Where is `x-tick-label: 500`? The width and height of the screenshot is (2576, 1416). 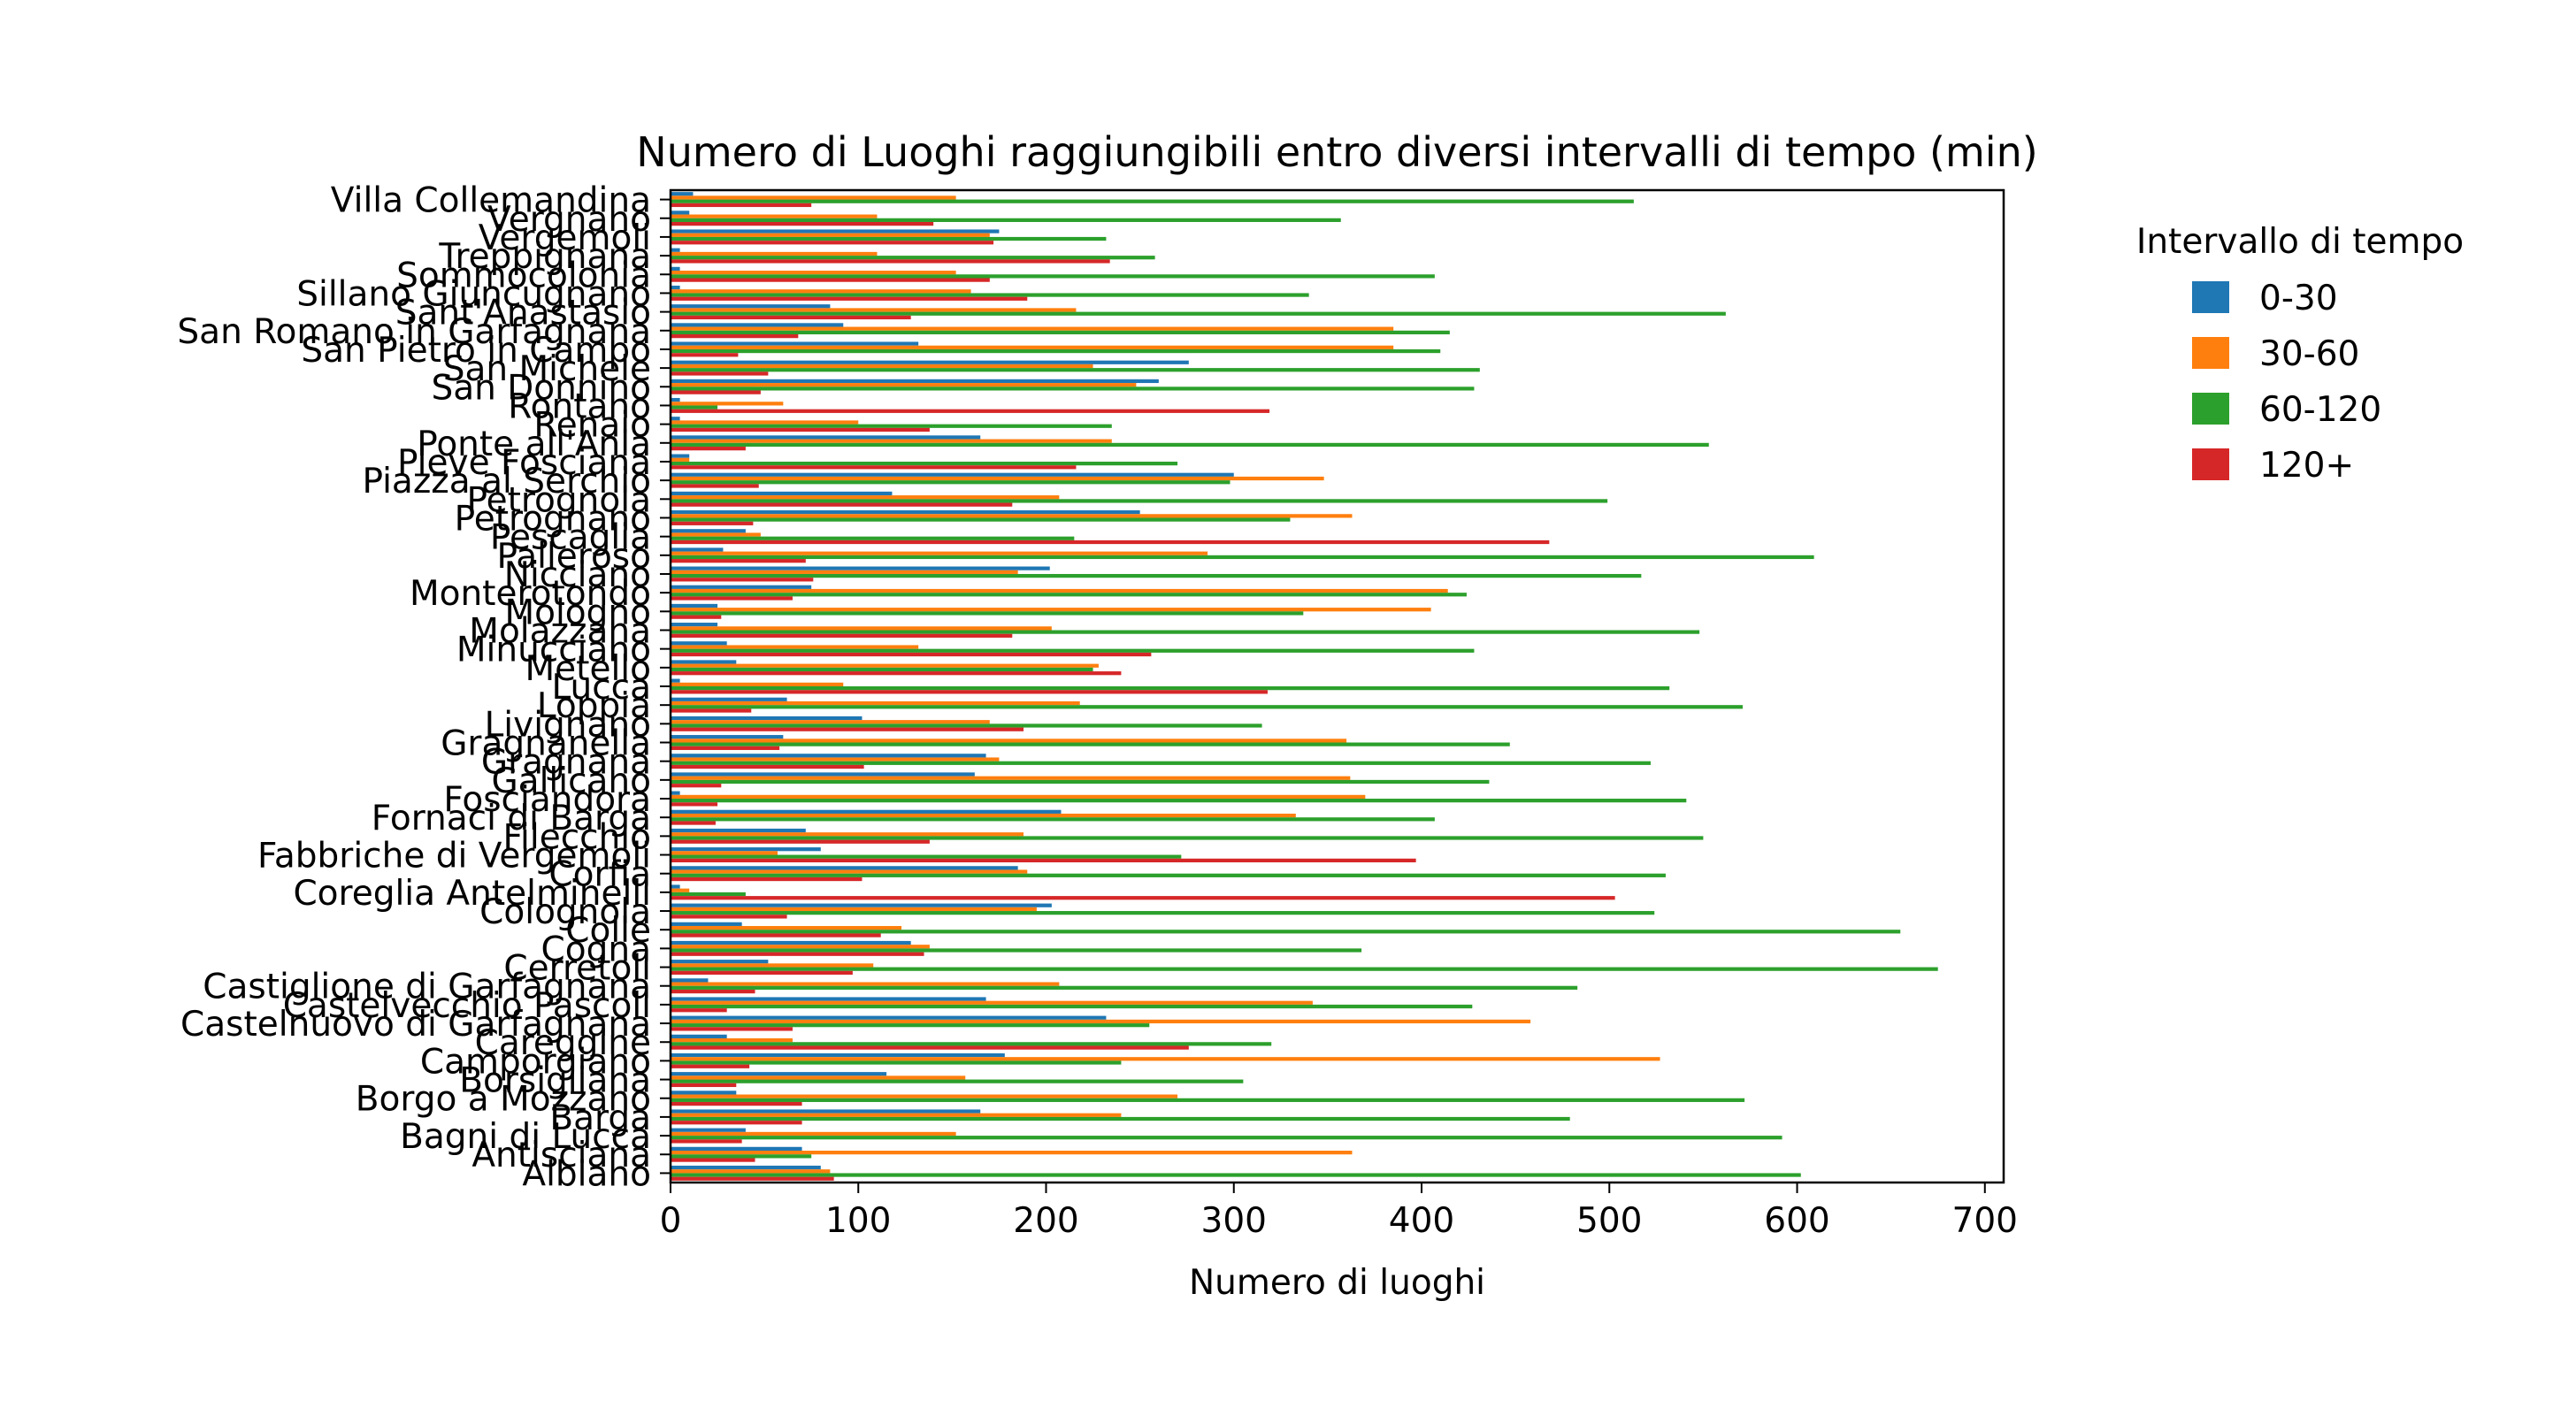 x-tick-label: 500 is located at coordinates (1609, 1221).